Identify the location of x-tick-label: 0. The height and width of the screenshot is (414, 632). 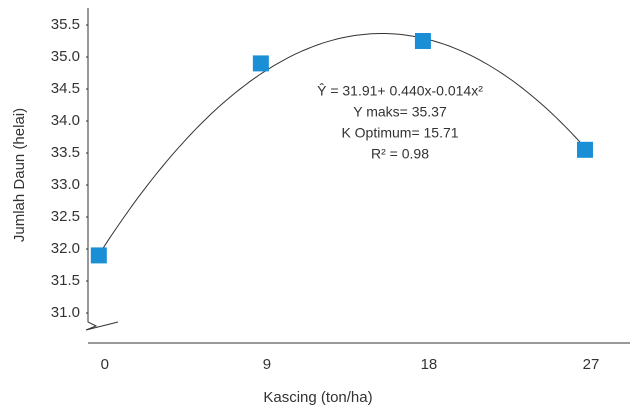
(105, 364).